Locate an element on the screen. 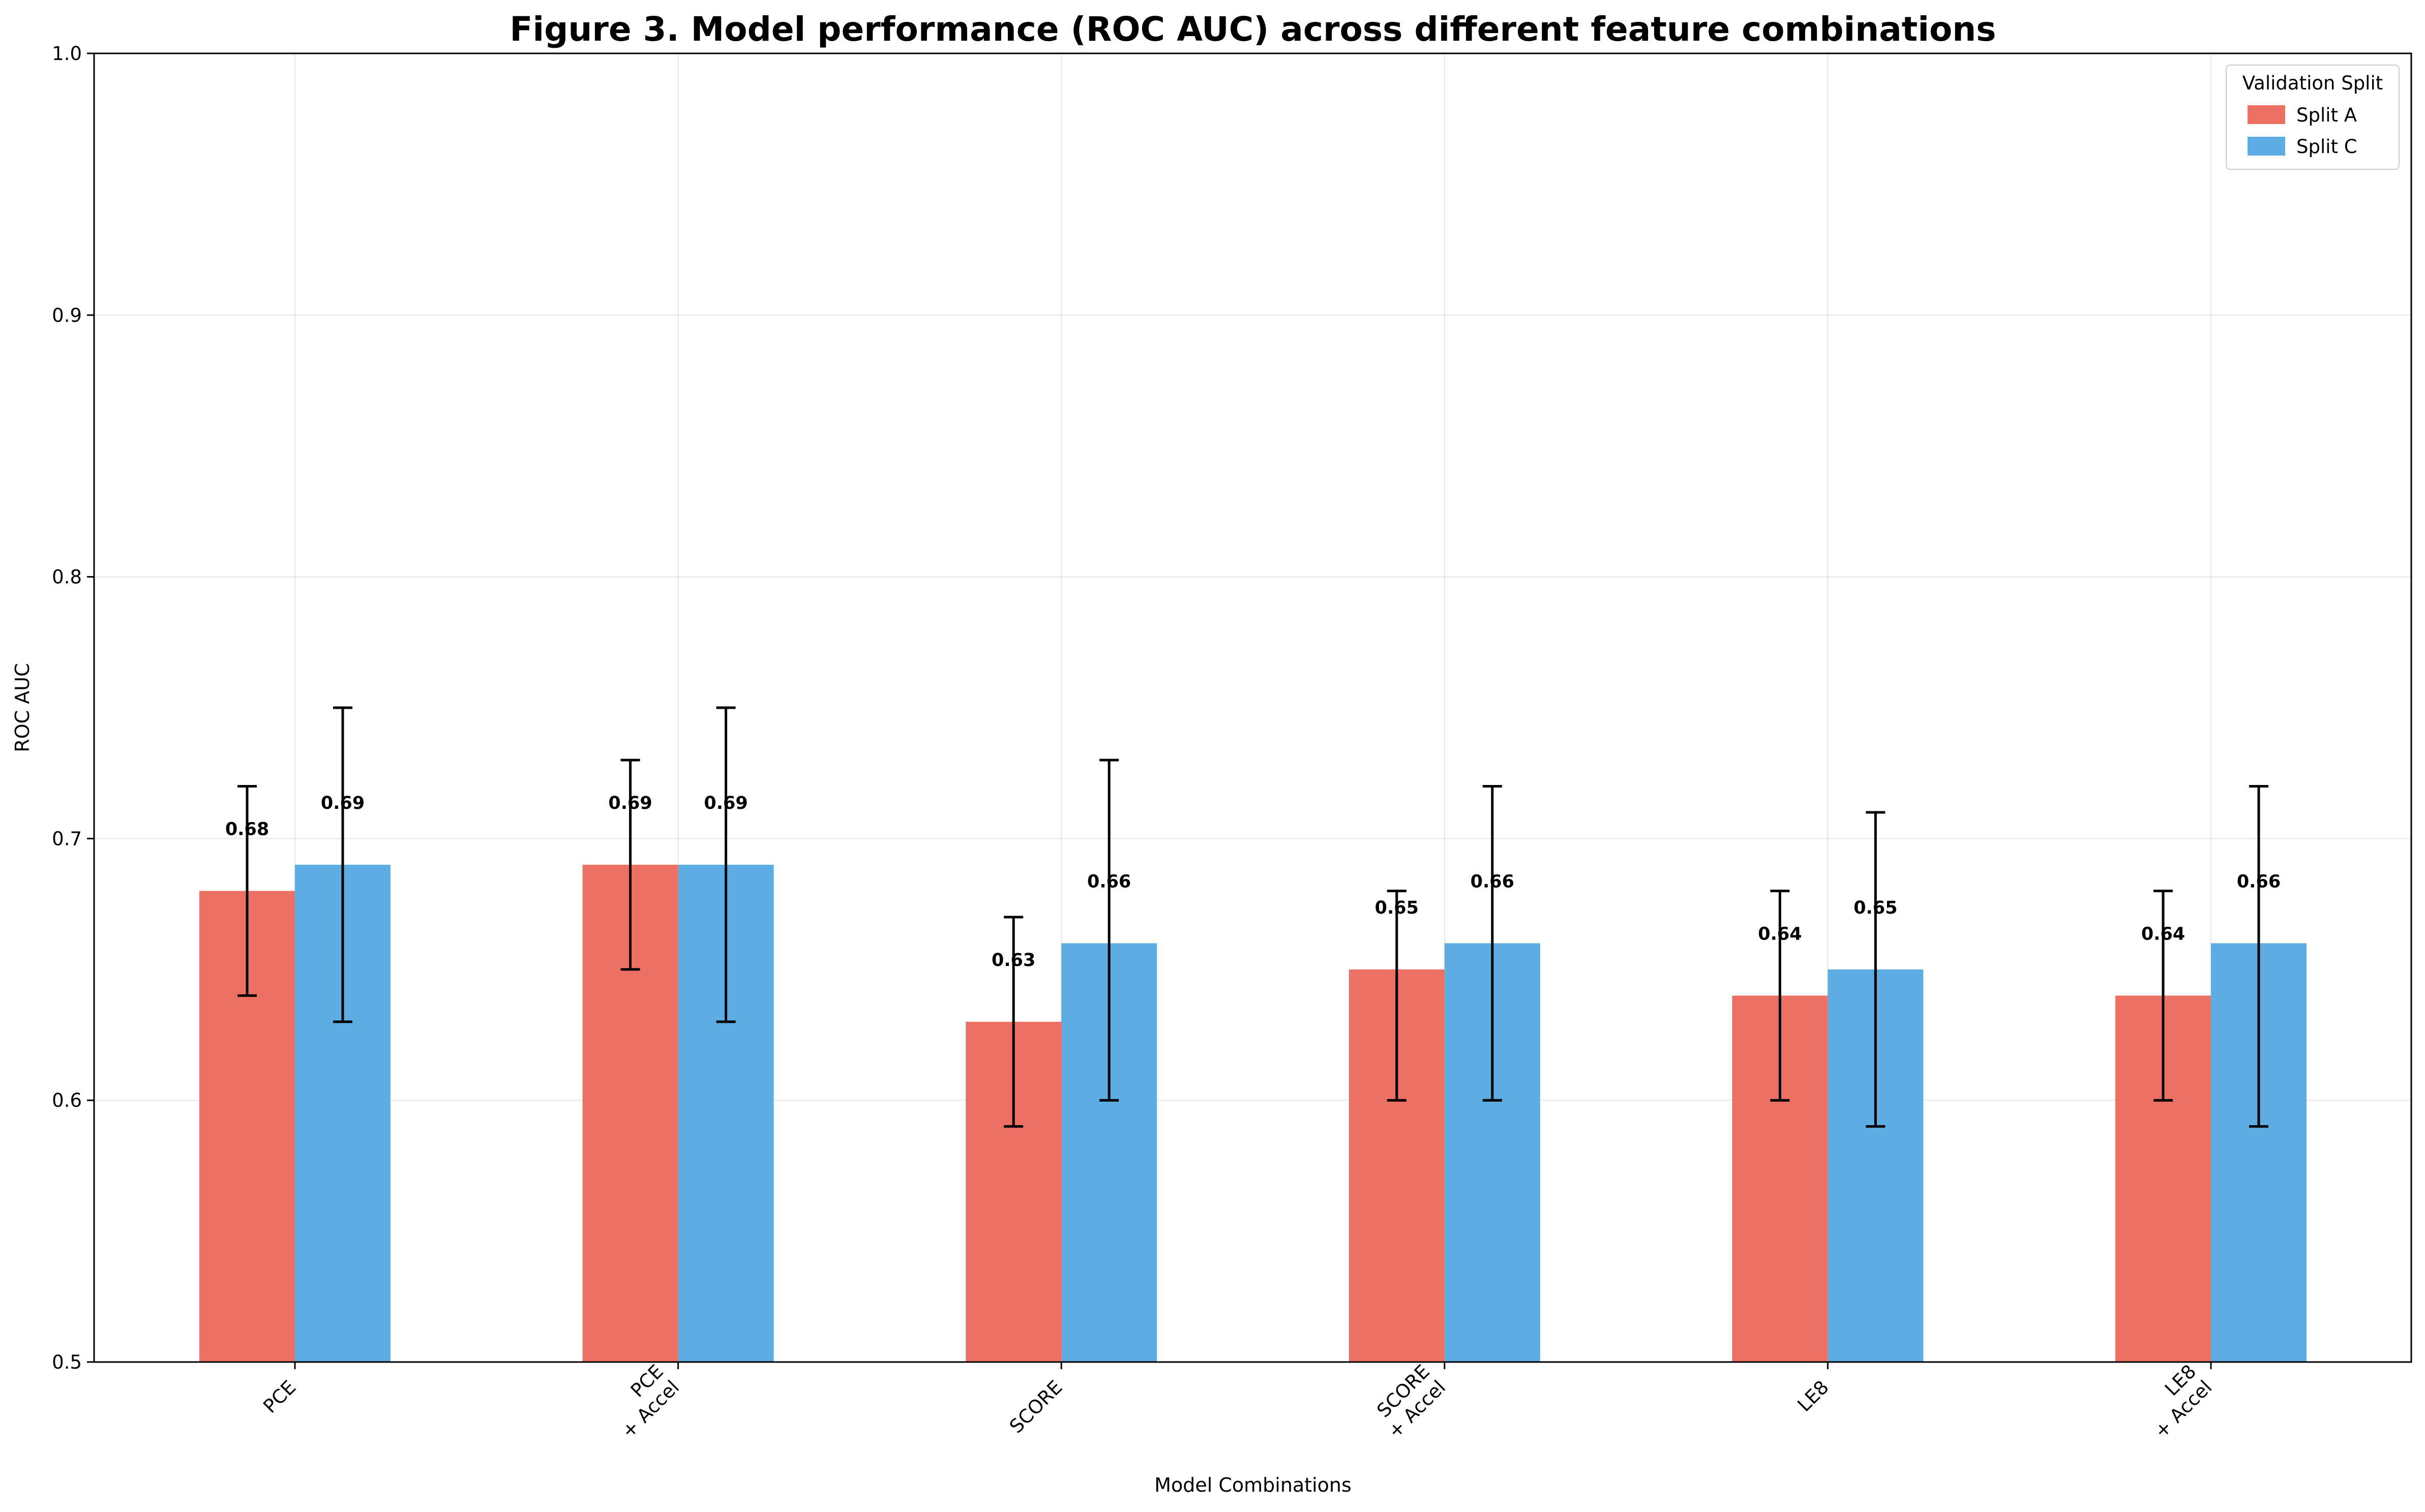 Image resolution: width=2425 pixels, height=1512 pixels. bar-value-label: 0.63 is located at coordinates (1013, 960).